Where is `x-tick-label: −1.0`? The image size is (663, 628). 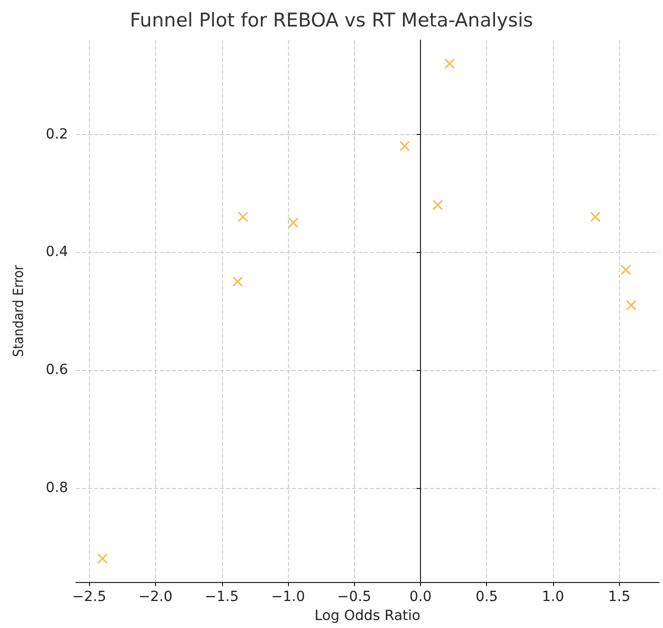
x-tick-label: −1.0 is located at coordinates (288, 597).